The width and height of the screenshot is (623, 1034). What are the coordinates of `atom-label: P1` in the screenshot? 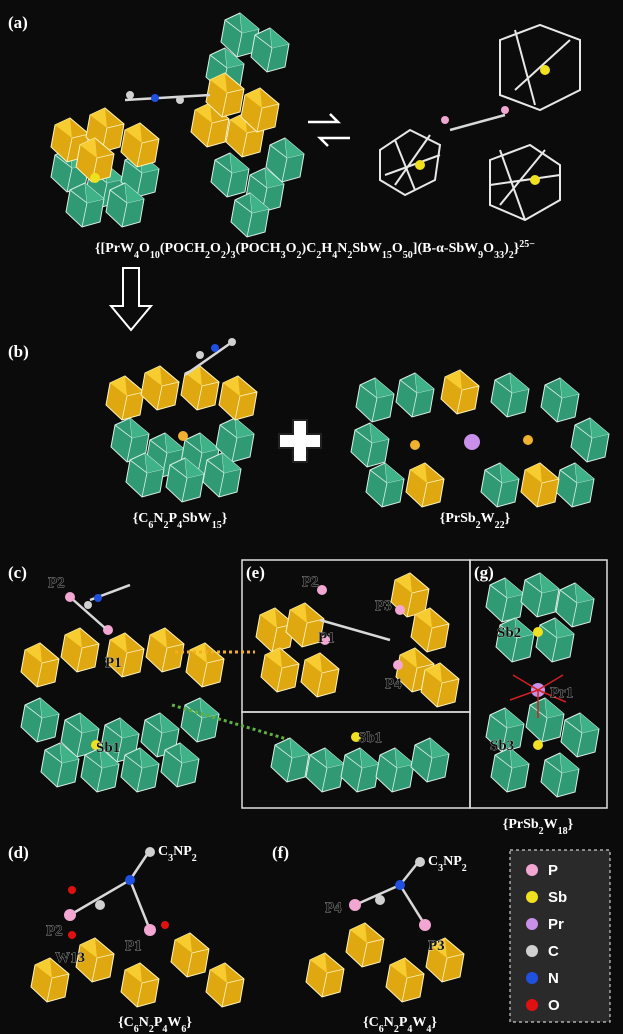 It's located at (113, 663).